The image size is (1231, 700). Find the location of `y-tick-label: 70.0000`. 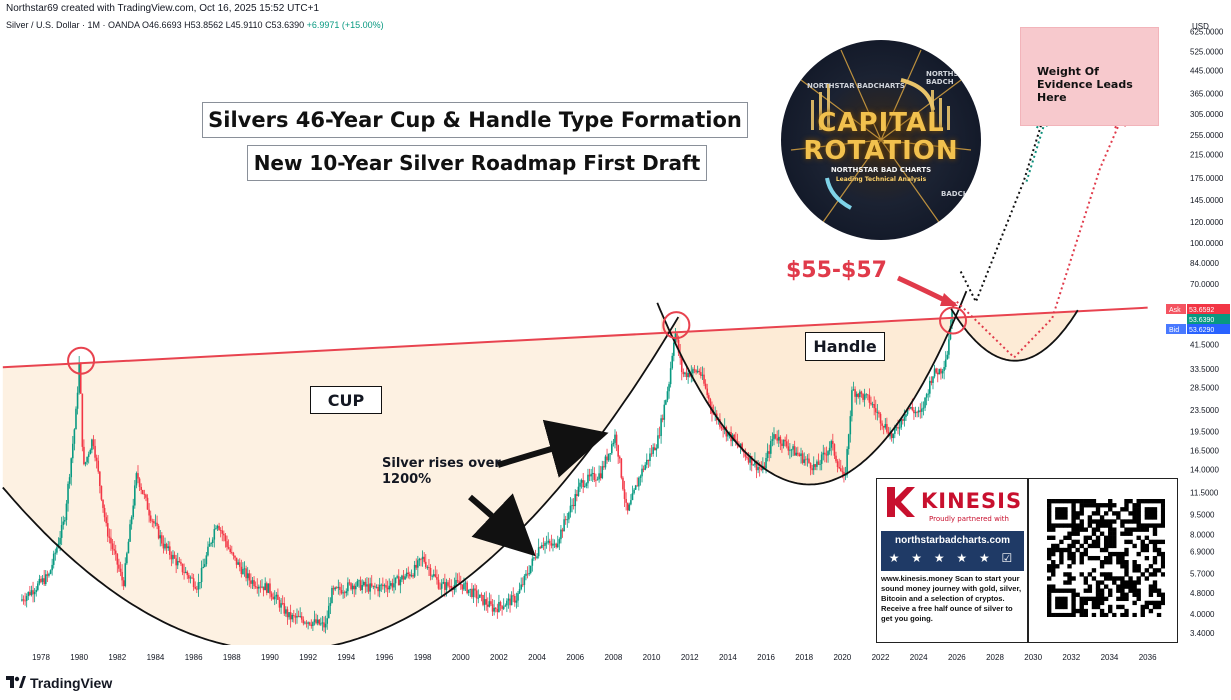

y-tick-label: 70.0000 is located at coordinates (1204, 284).